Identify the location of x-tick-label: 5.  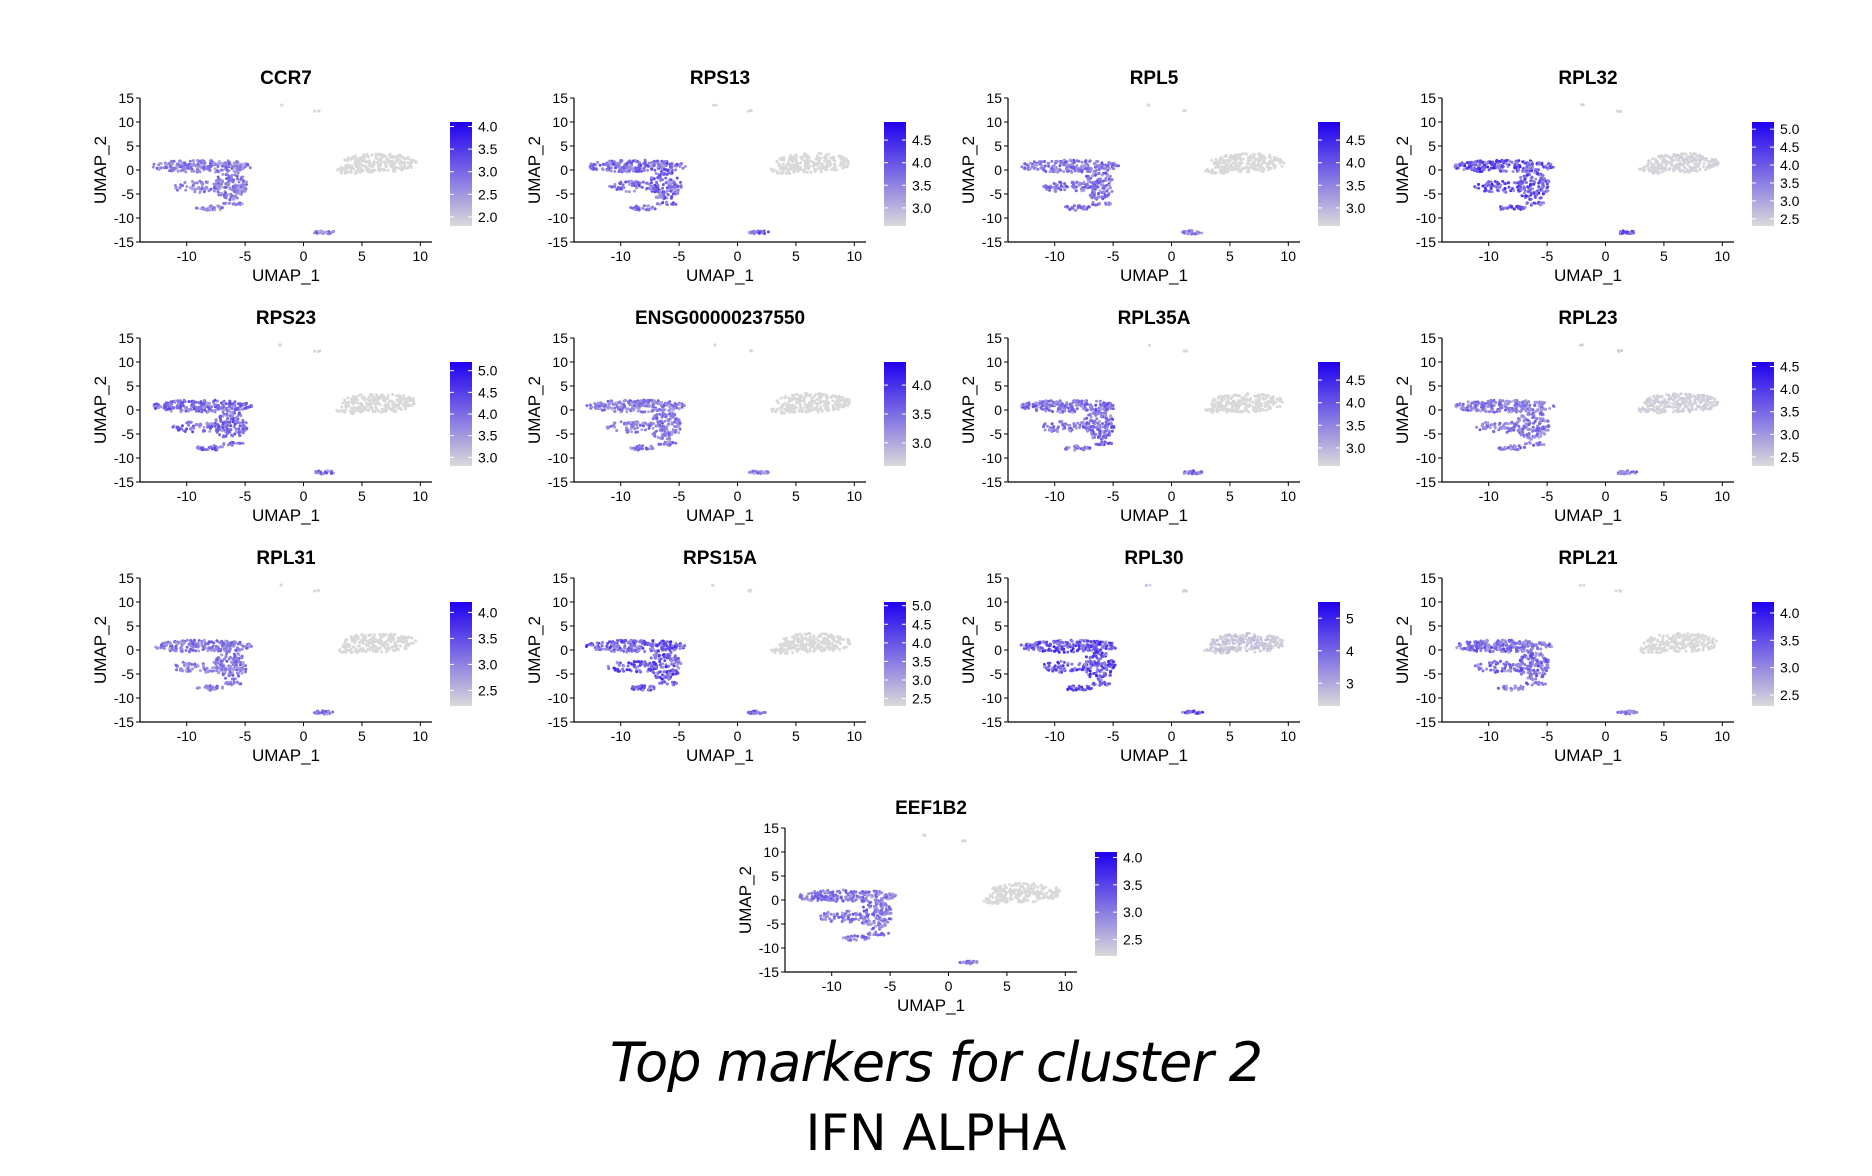
(362, 496).